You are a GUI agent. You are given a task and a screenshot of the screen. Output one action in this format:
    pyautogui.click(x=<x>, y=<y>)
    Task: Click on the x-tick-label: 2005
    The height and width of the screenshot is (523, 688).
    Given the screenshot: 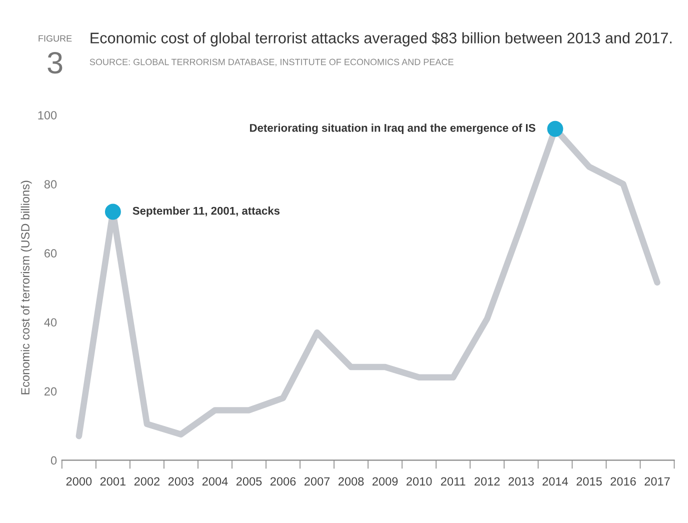 What is the action you would take?
    pyautogui.click(x=249, y=481)
    